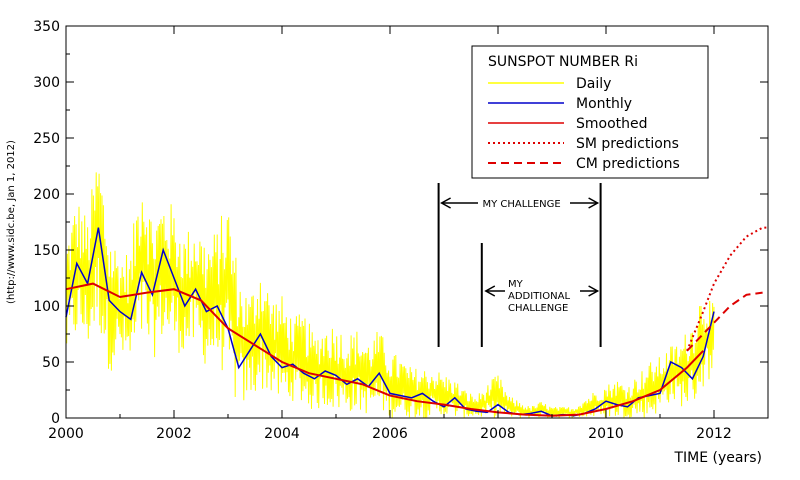  I want to click on challenge-annotations: MY CHALLENGE MY ADDITIONAL CHALLENGE, so click(519, 265).